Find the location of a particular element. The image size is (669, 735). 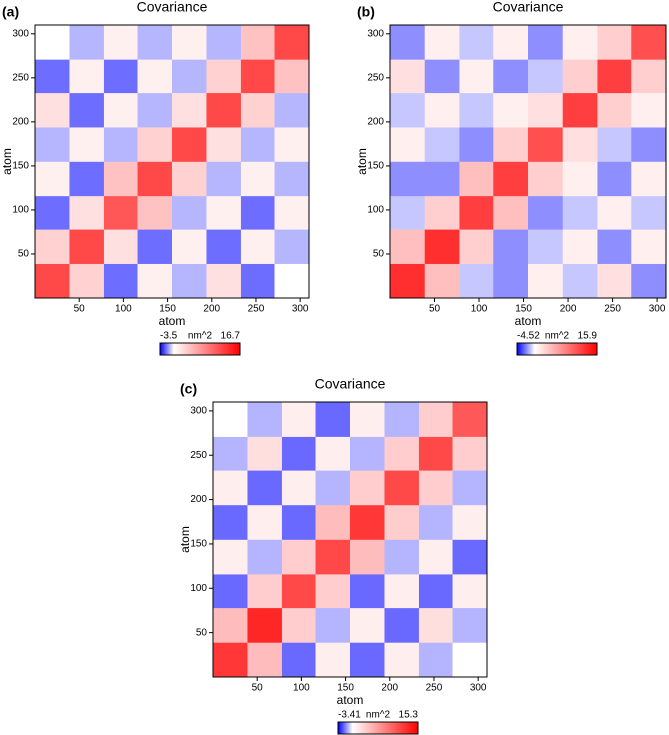

panel-title: Covariance is located at coordinates (350, 384).